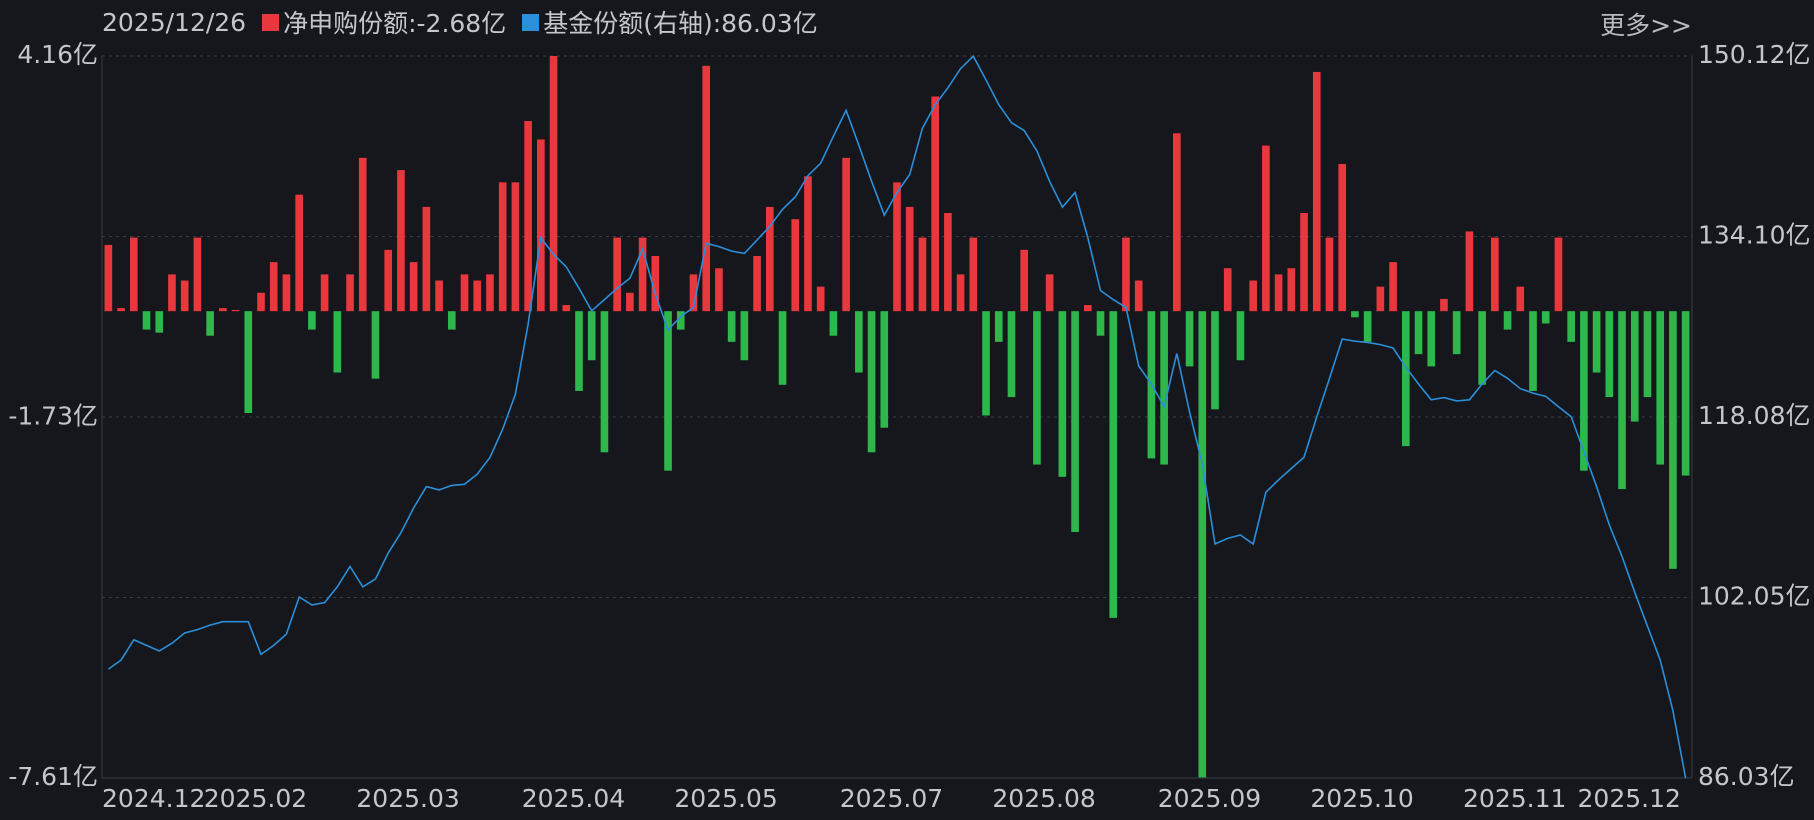 The width and height of the screenshot is (1814, 820). I want to click on x-tick-label: 2025.02, so click(255, 798).